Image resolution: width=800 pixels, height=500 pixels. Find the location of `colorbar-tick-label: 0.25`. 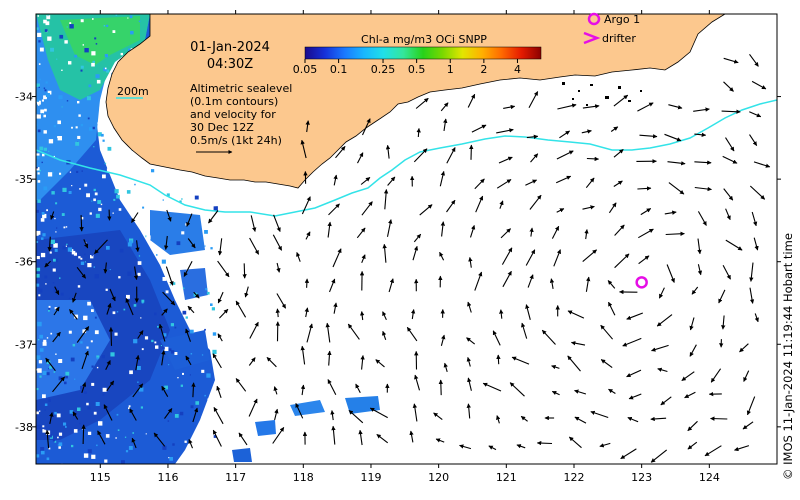

colorbar-tick-label: 0.25 is located at coordinates (383, 69).